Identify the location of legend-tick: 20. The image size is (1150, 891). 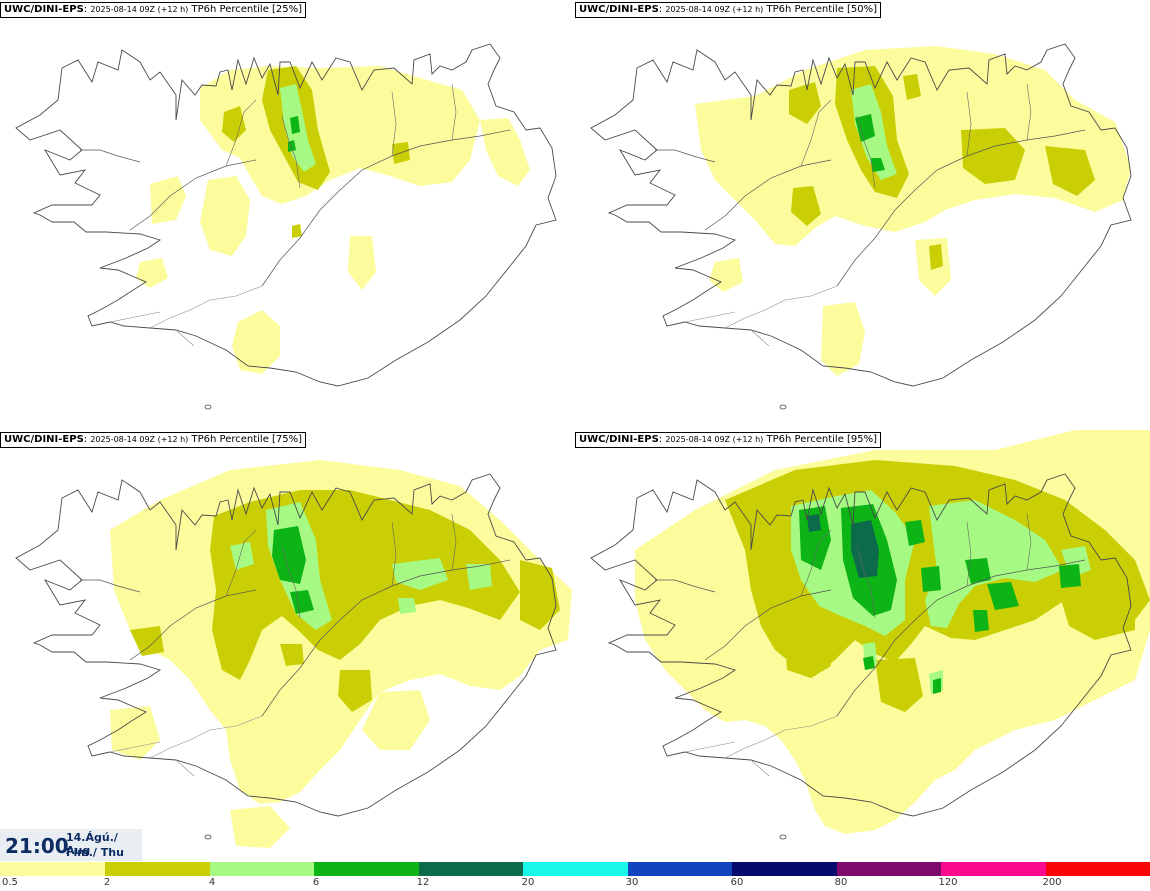
(528, 882).